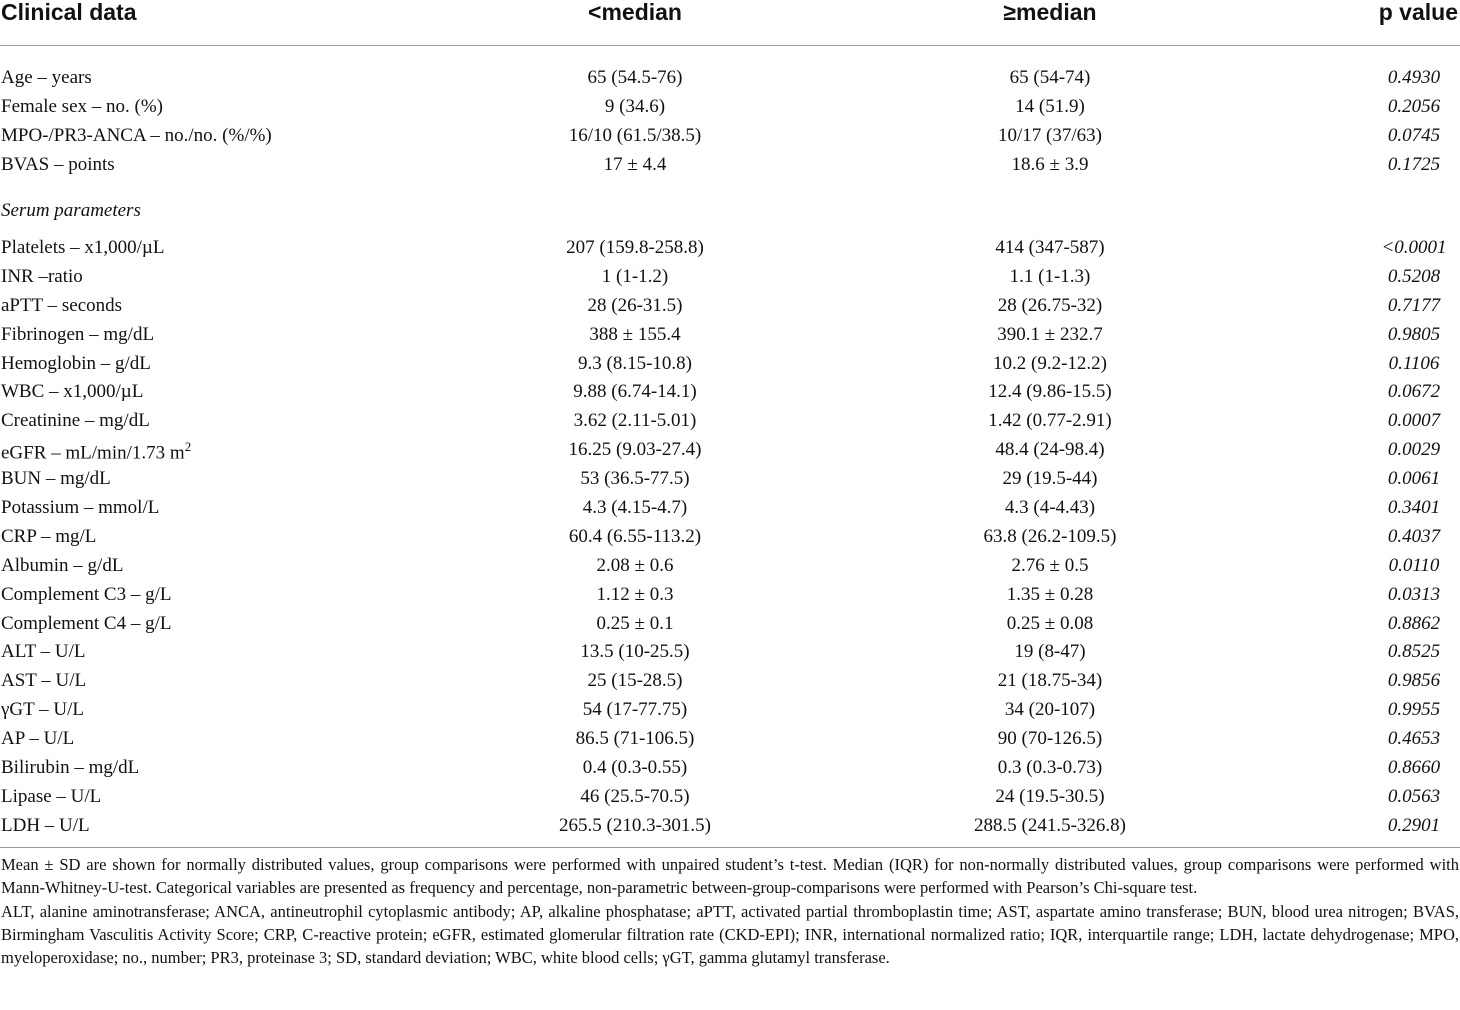 Image resolution: width=1460 pixels, height=1010 pixels. What do you see at coordinates (82, 107) in the screenshot?
I see `row-label: Female sex – no. (%)` at bounding box center [82, 107].